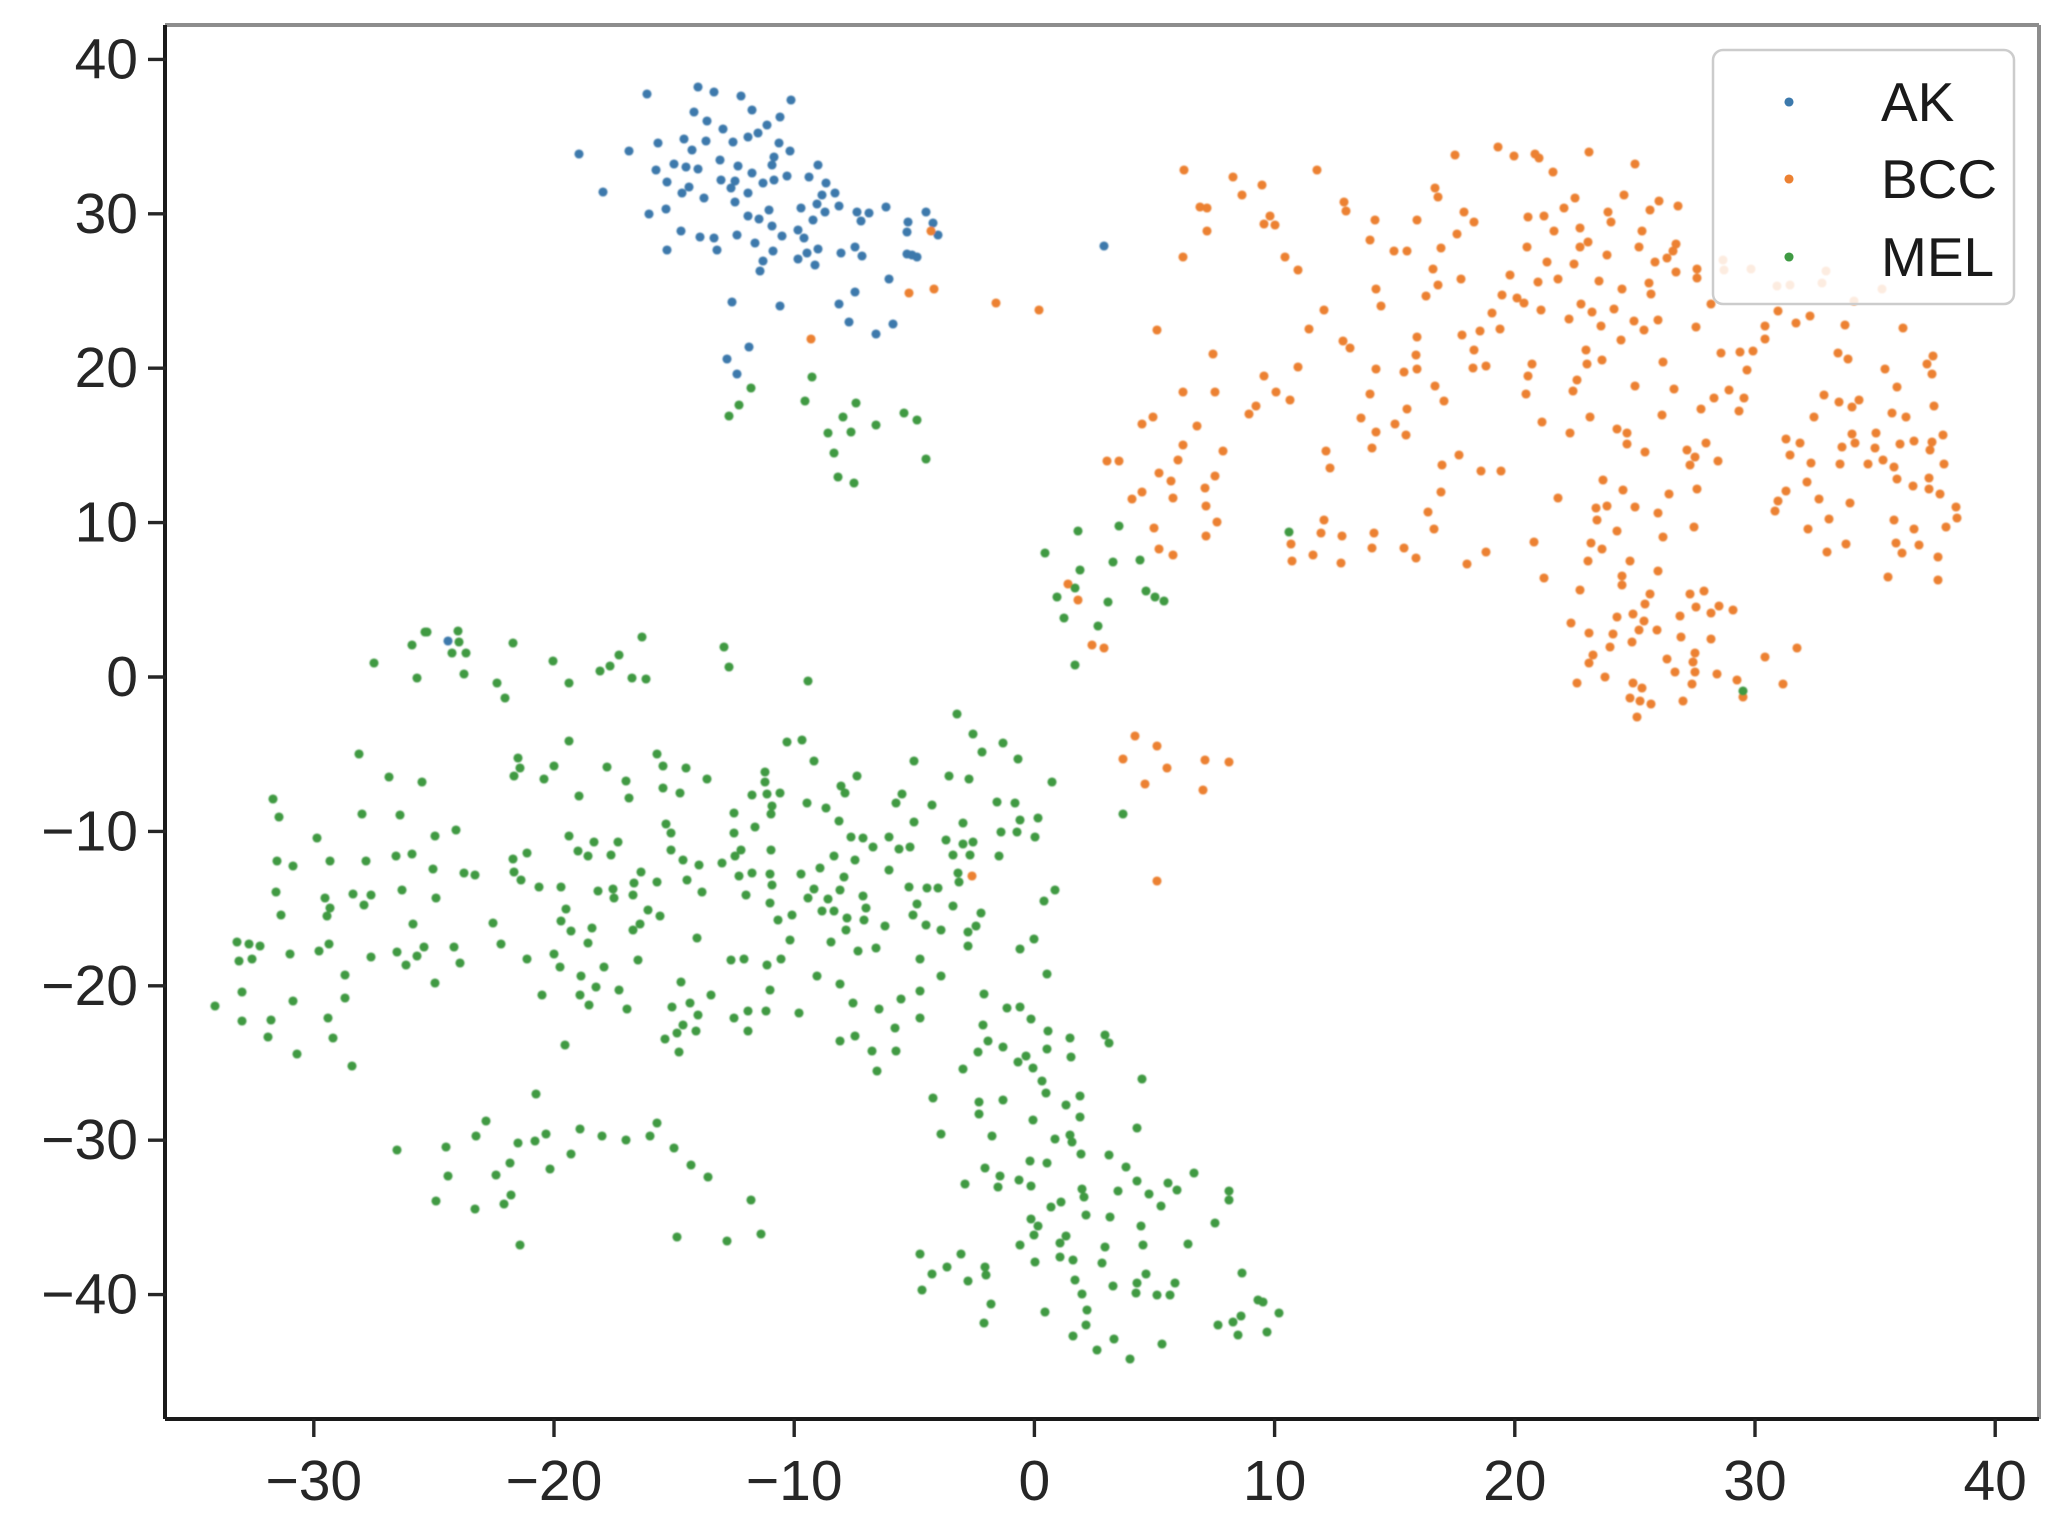  What do you see at coordinates (1918, 102) in the screenshot?
I see `svg-text: AK` at bounding box center [1918, 102].